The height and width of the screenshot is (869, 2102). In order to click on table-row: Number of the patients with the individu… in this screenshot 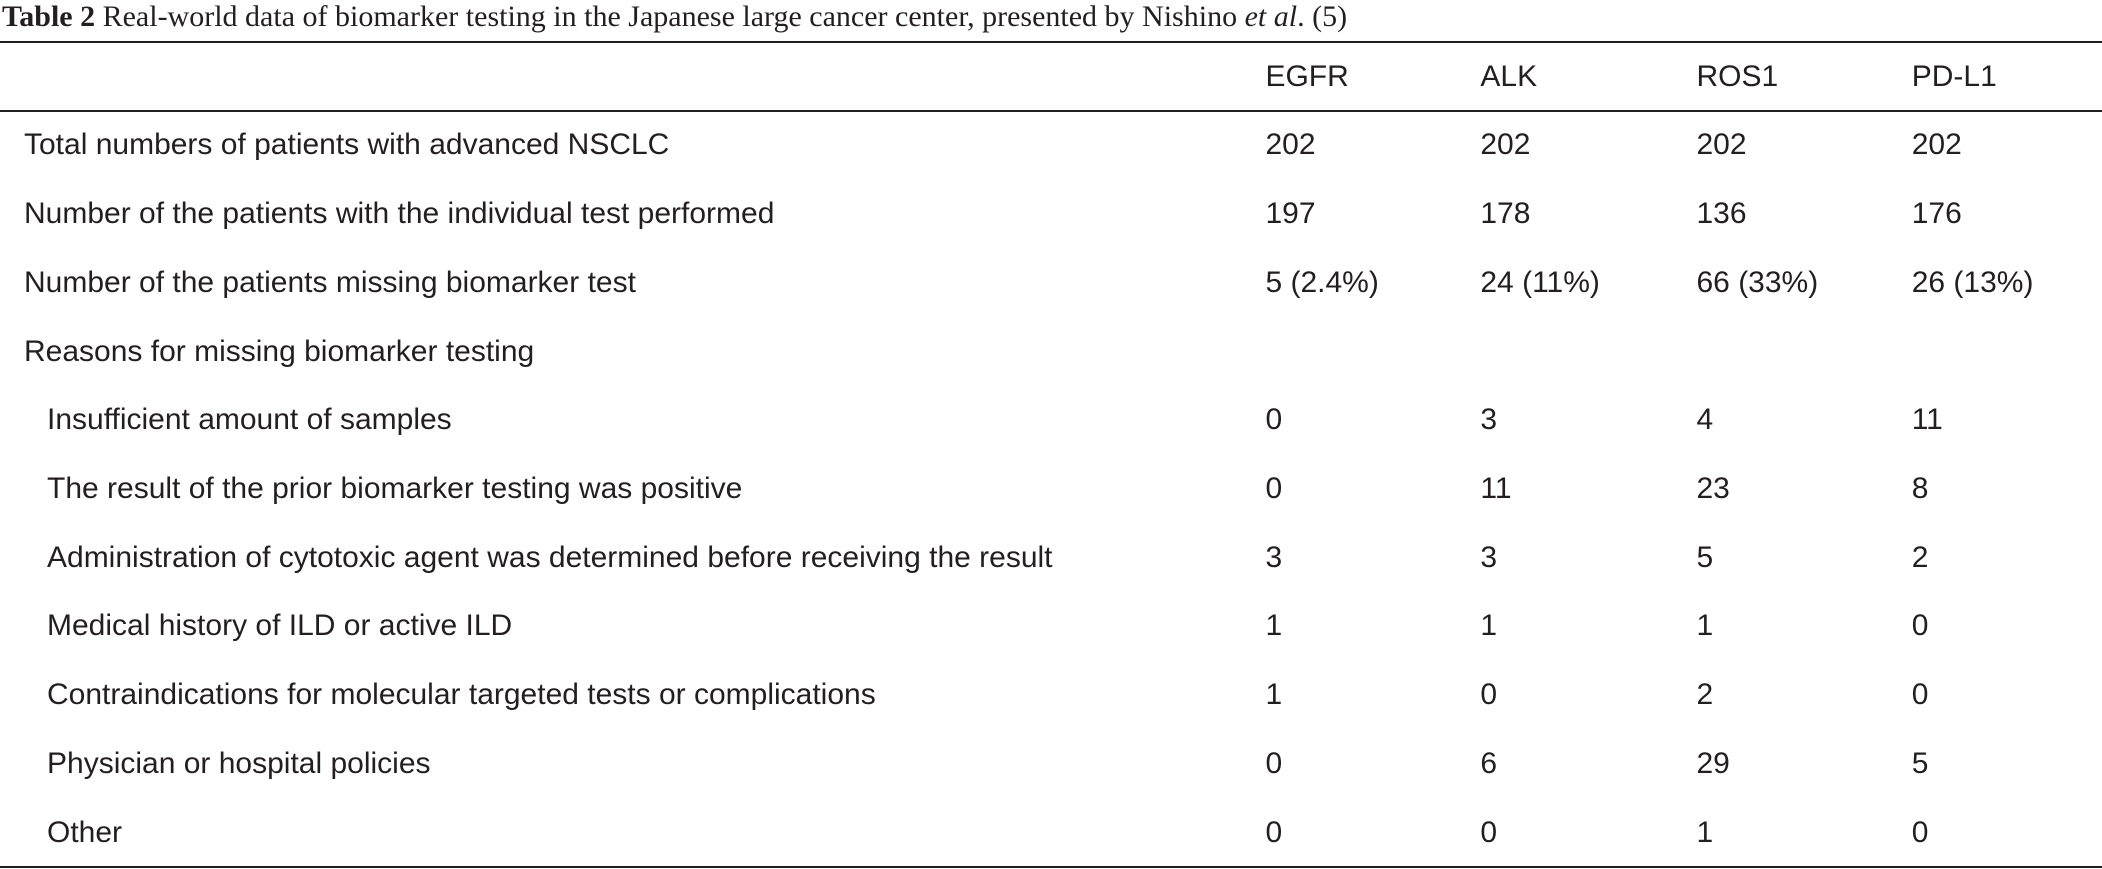, I will do `click(1051, 214)`.